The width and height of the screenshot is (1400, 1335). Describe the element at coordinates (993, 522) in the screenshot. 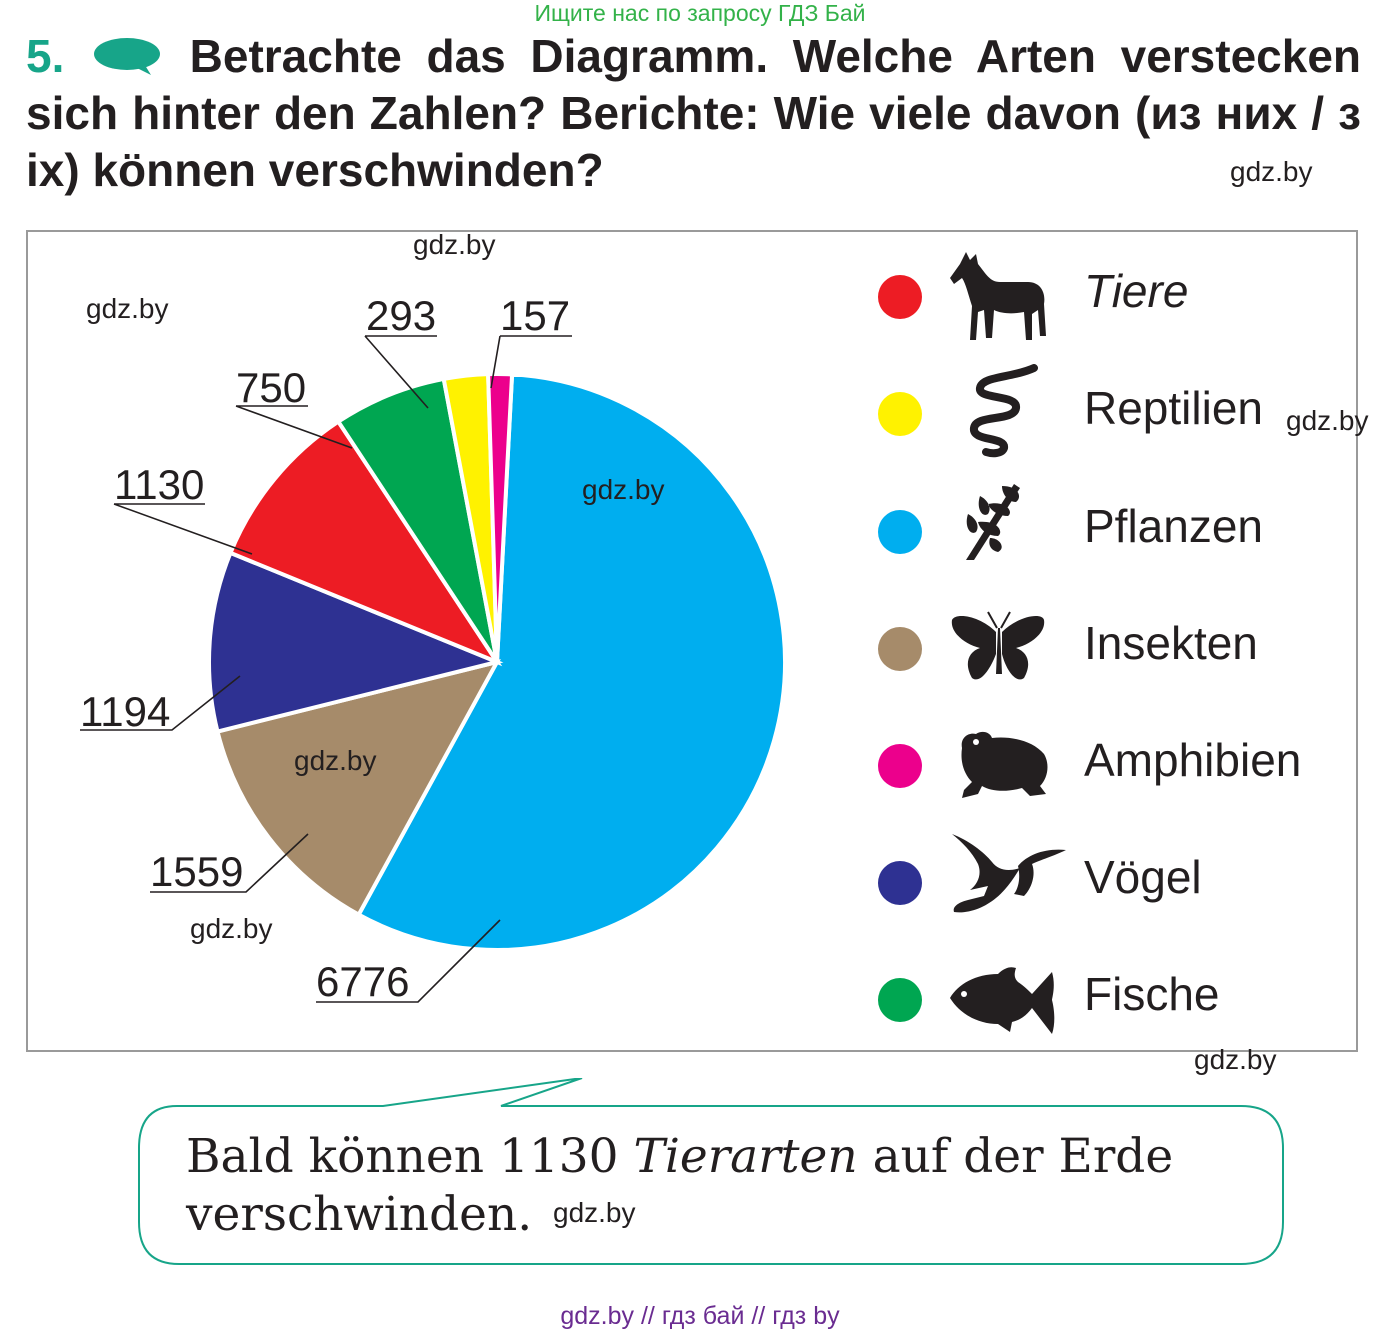

I see `leaf-icon` at that location.